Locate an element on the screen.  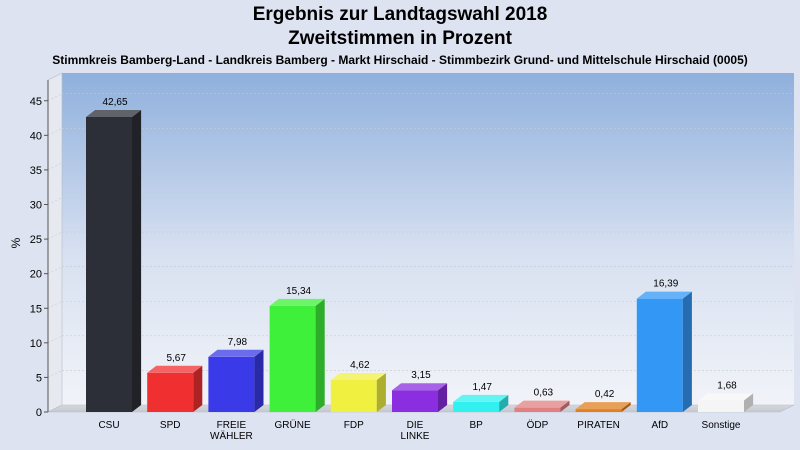
chart-title: Ergebnis zur Landtagswahl 2018 is located at coordinates (400, 14).